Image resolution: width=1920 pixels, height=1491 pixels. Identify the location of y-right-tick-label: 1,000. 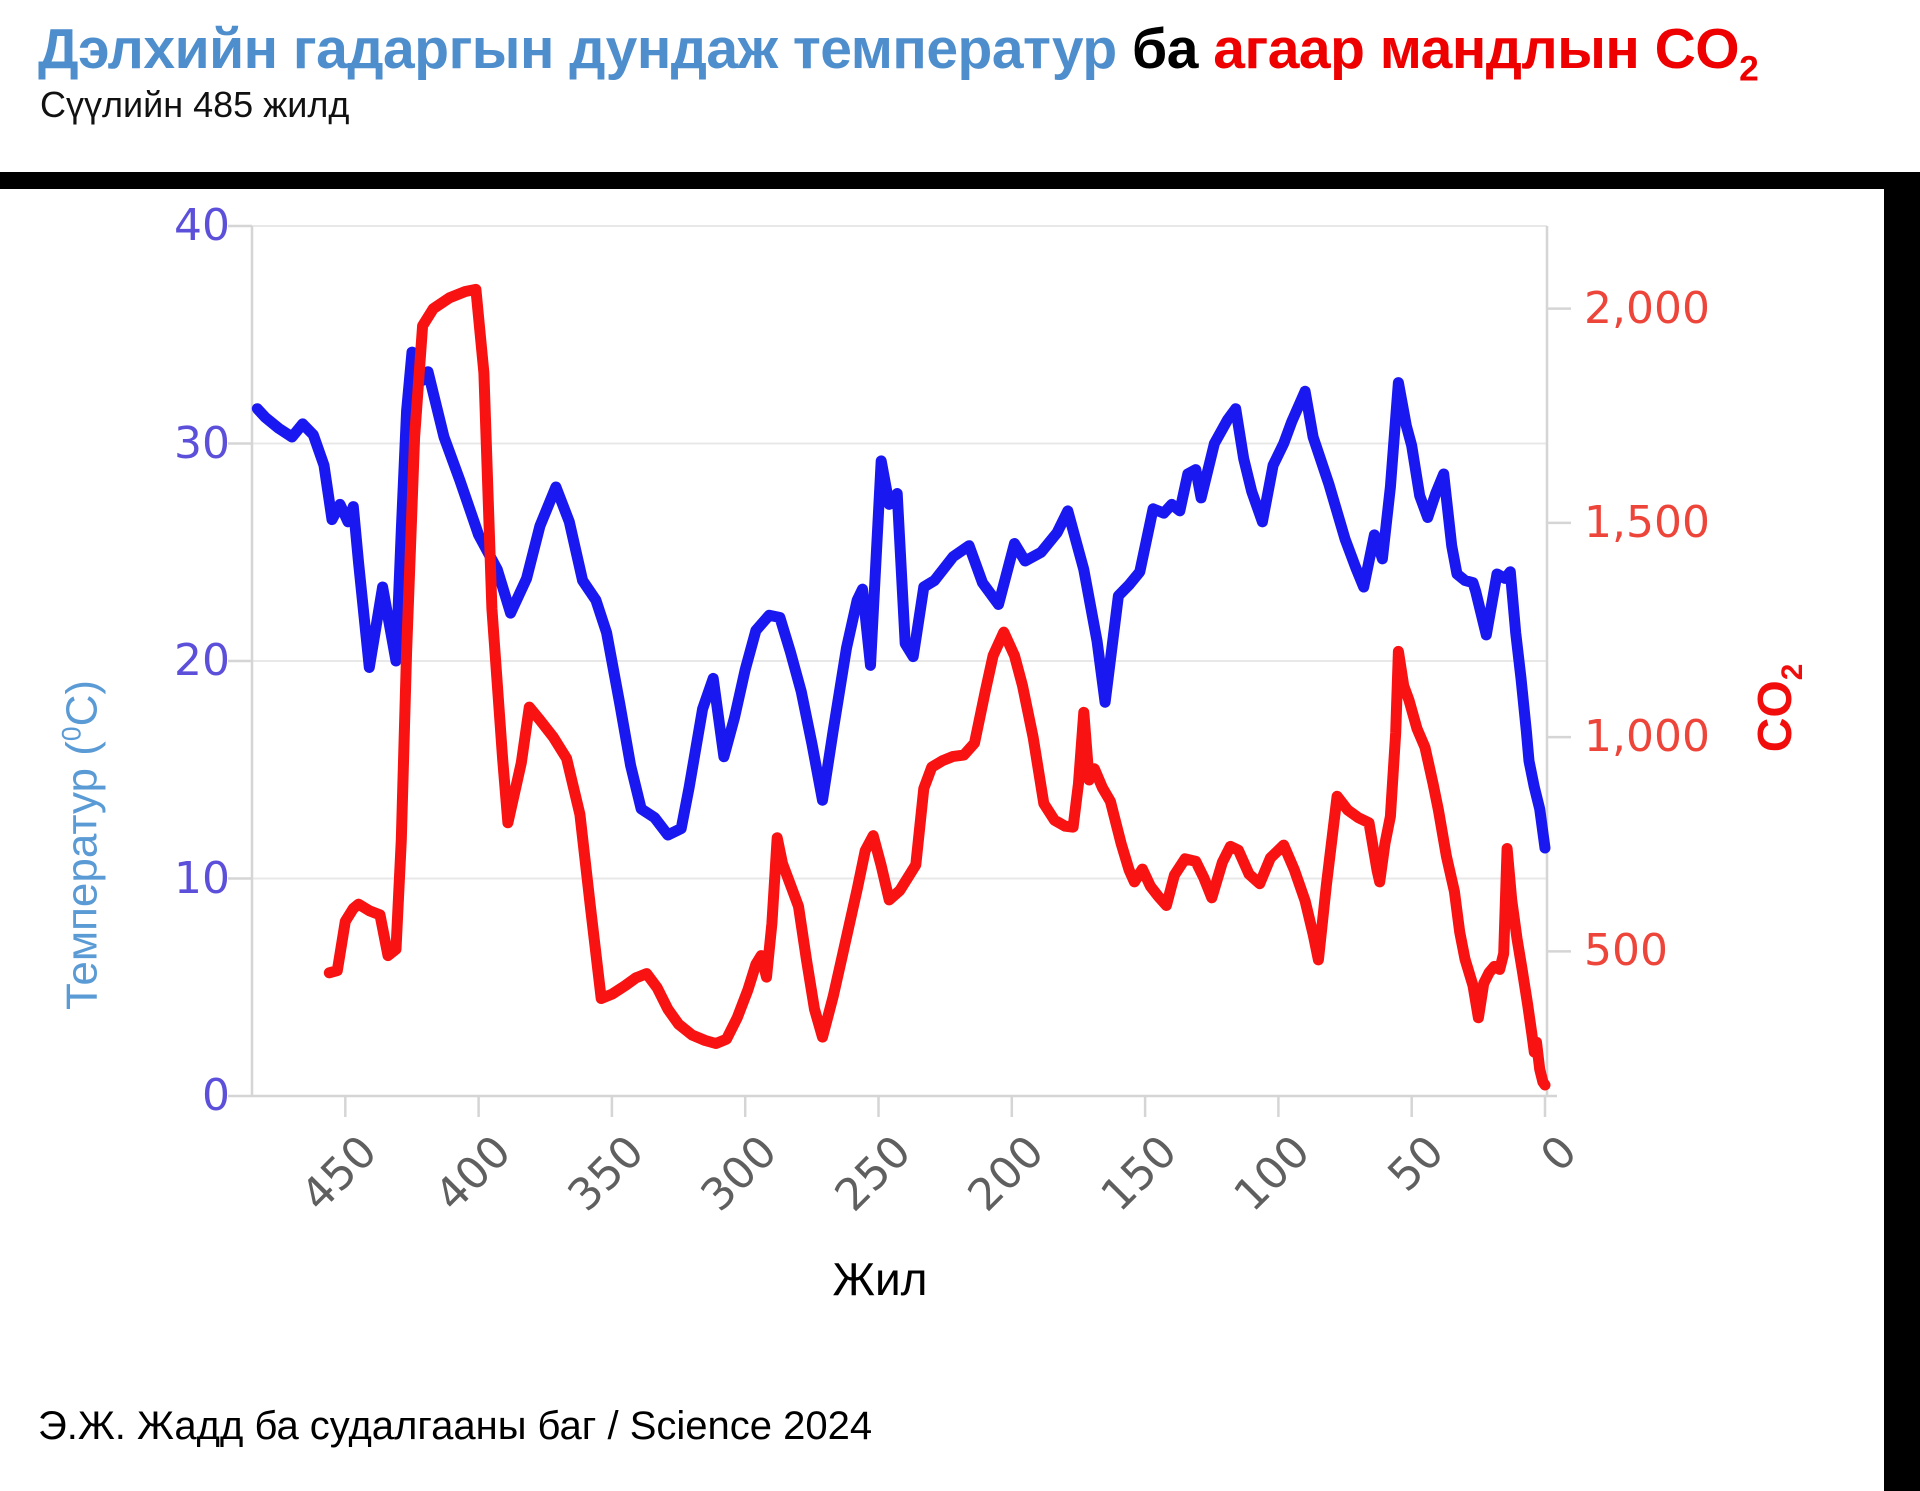
(1647, 737).